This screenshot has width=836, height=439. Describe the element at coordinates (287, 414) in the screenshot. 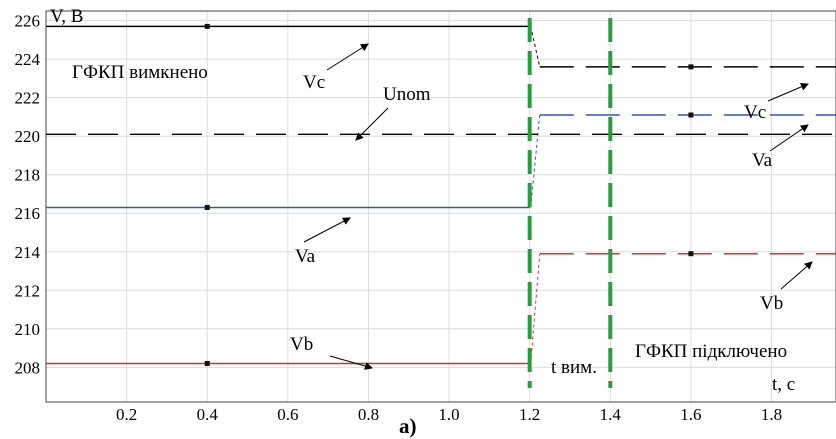

I see `x-tick-label: 0.6` at that location.